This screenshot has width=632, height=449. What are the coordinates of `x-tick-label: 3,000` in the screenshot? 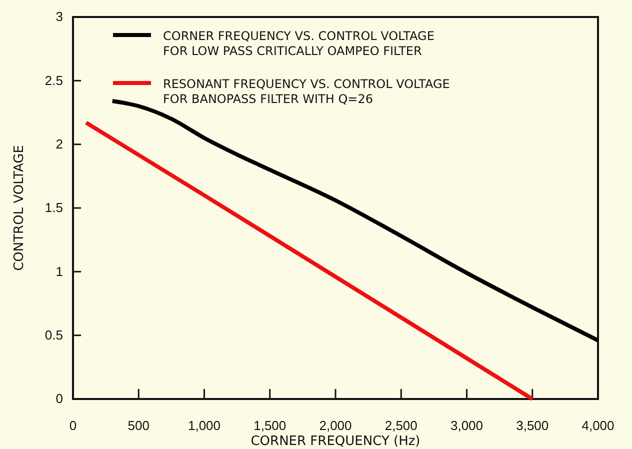 It's located at (467, 426).